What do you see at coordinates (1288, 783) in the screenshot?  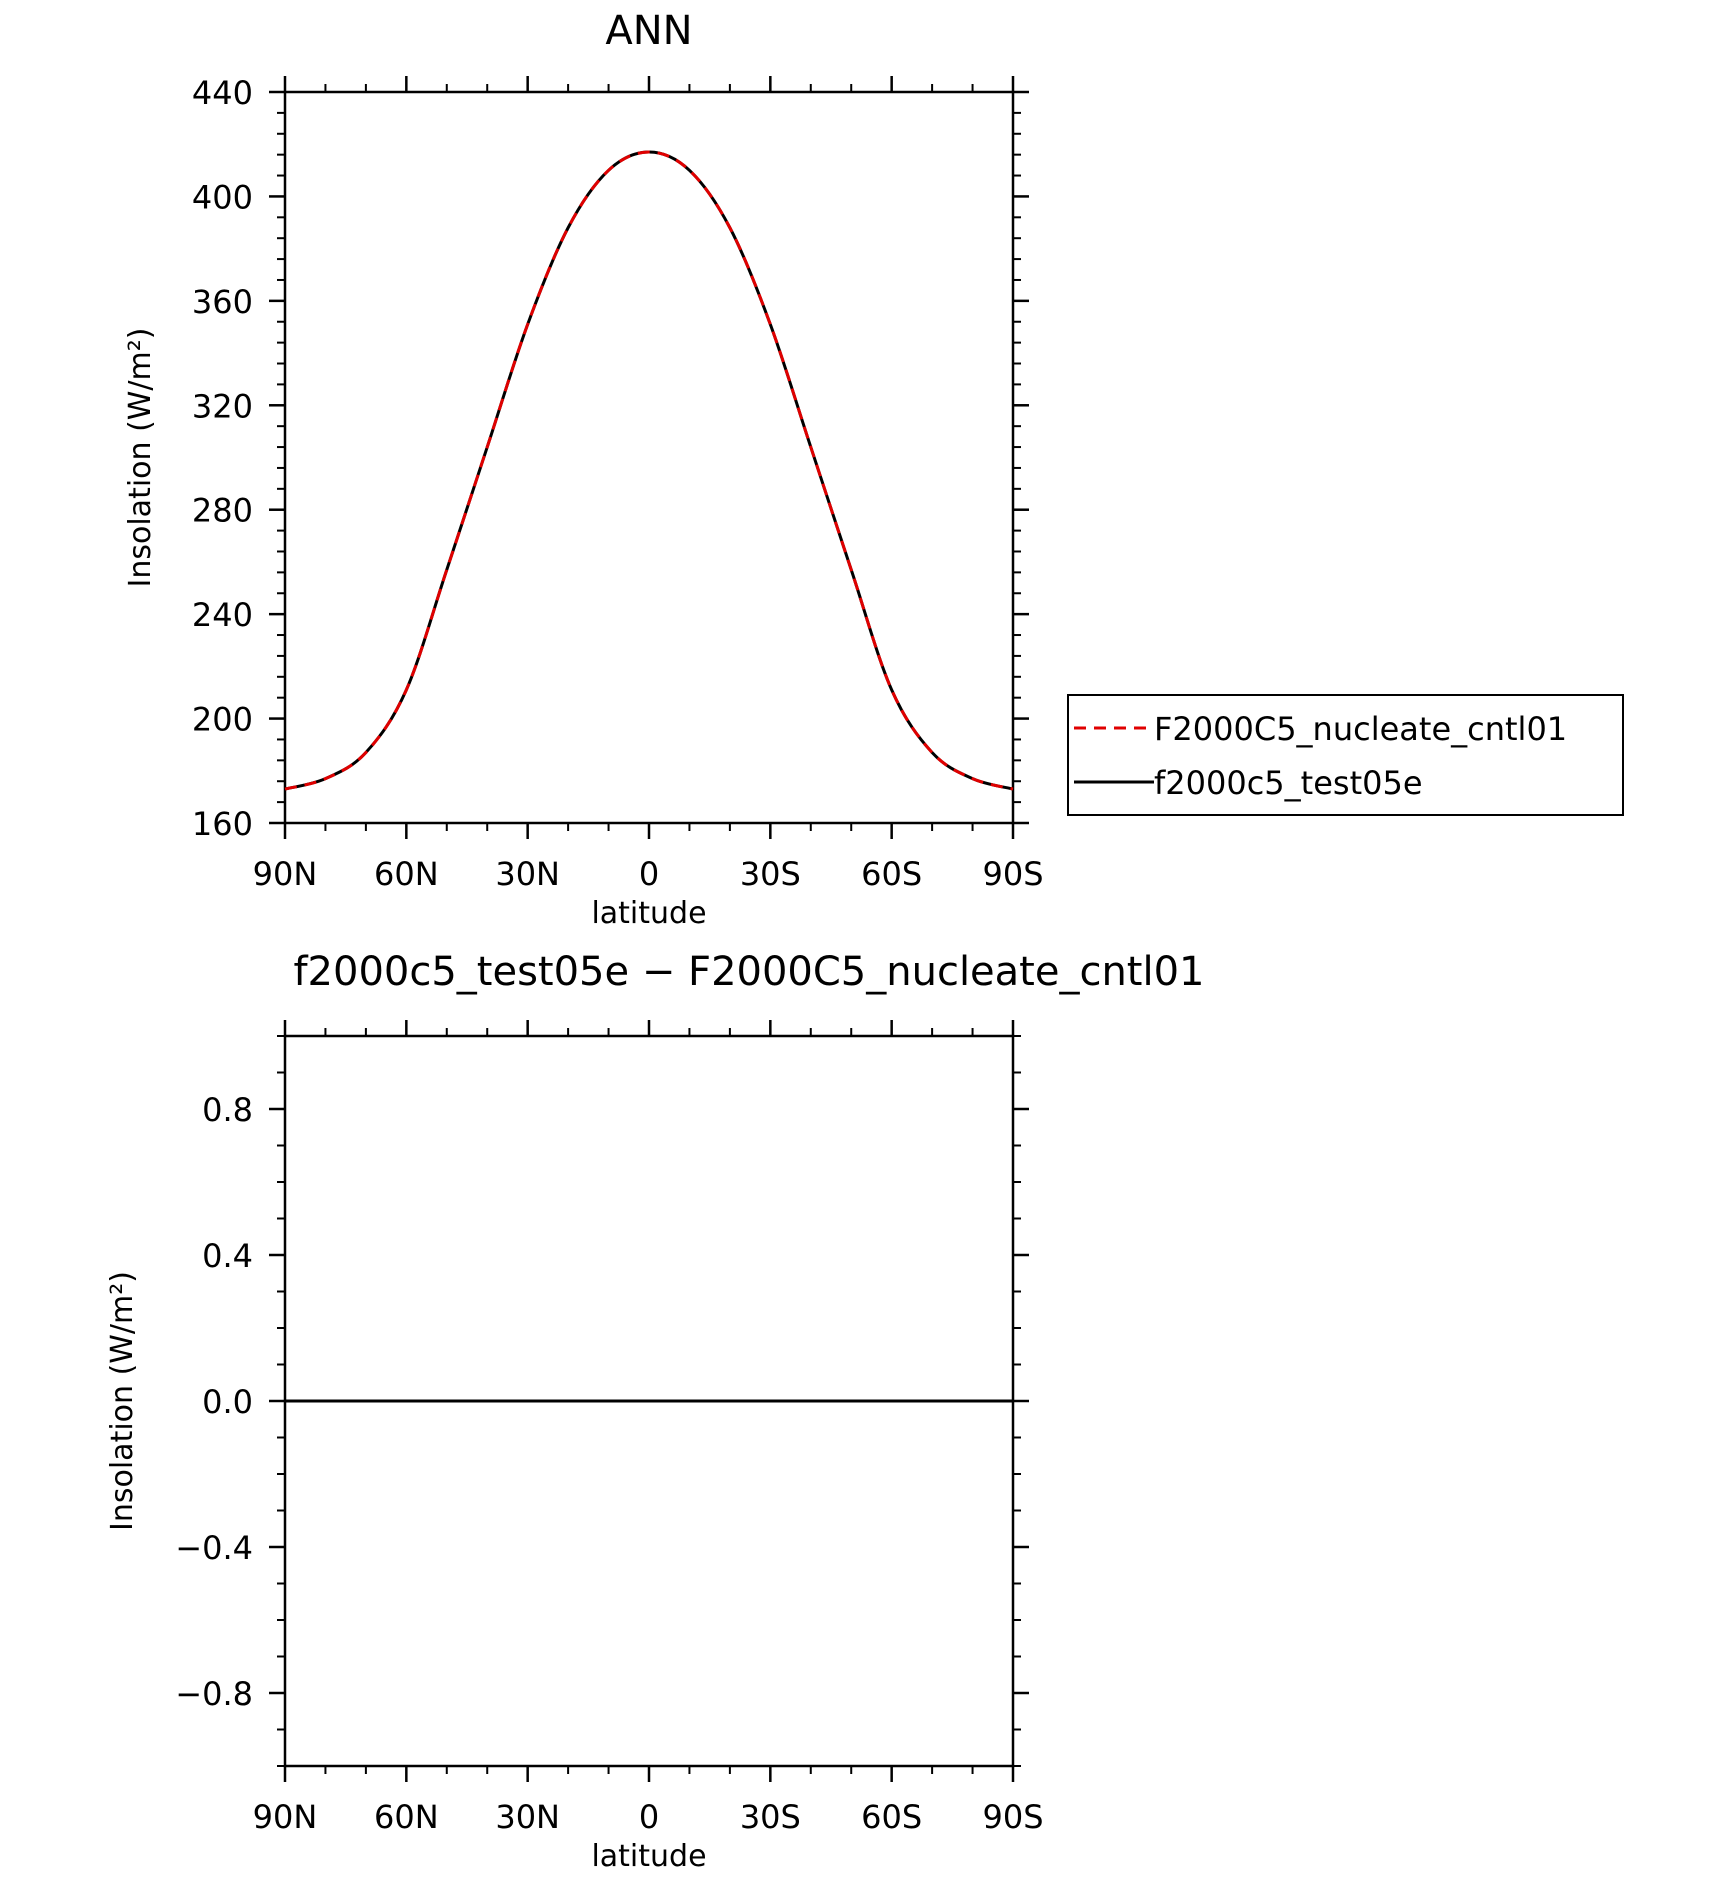 I see `legend-label-1: f2000c5_test05e` at bounding box center [1288, 783].